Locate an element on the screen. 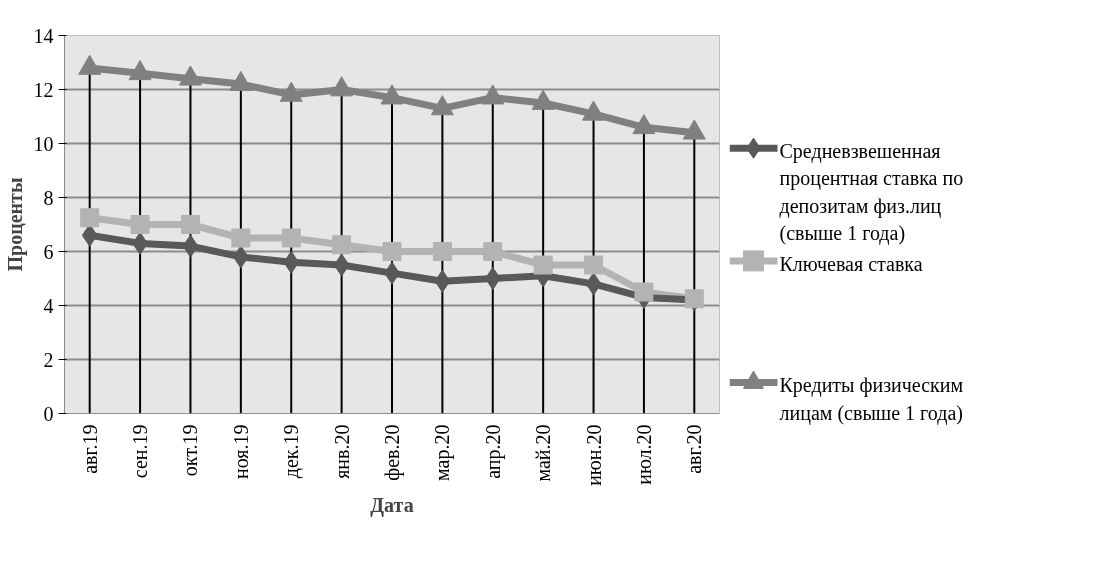  y-tick-label: 4 is located at coordinates (48, 305).